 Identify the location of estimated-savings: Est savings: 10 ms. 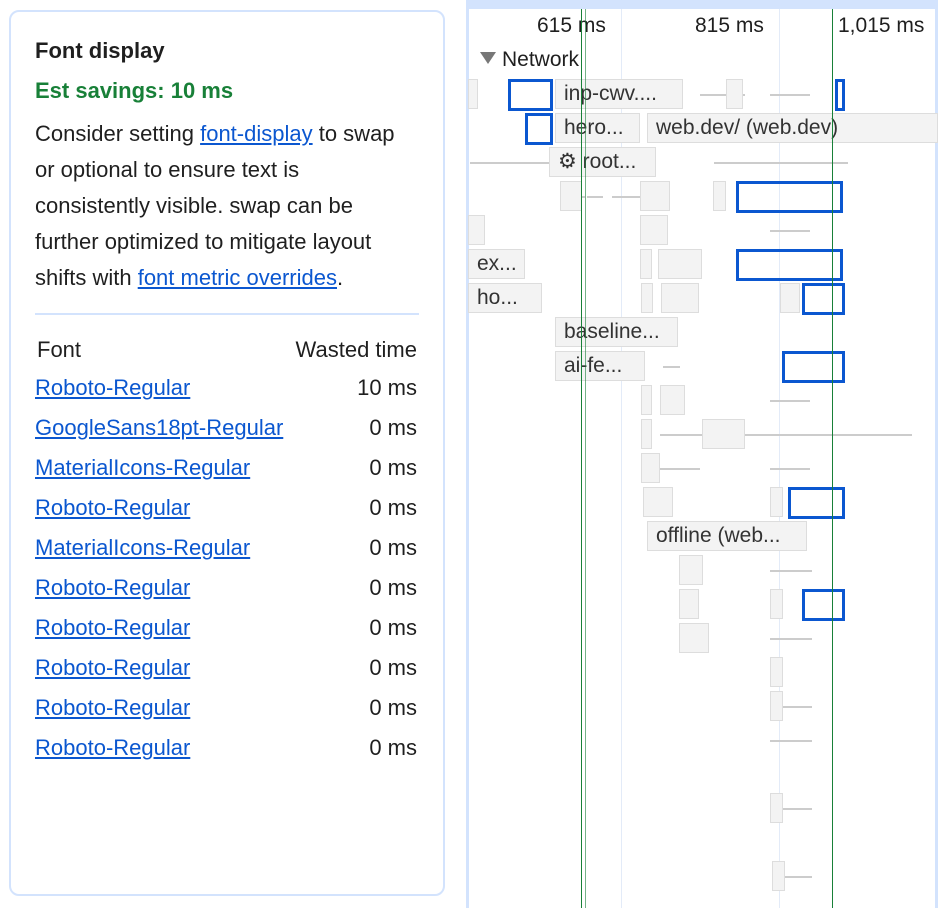
(134, 90).